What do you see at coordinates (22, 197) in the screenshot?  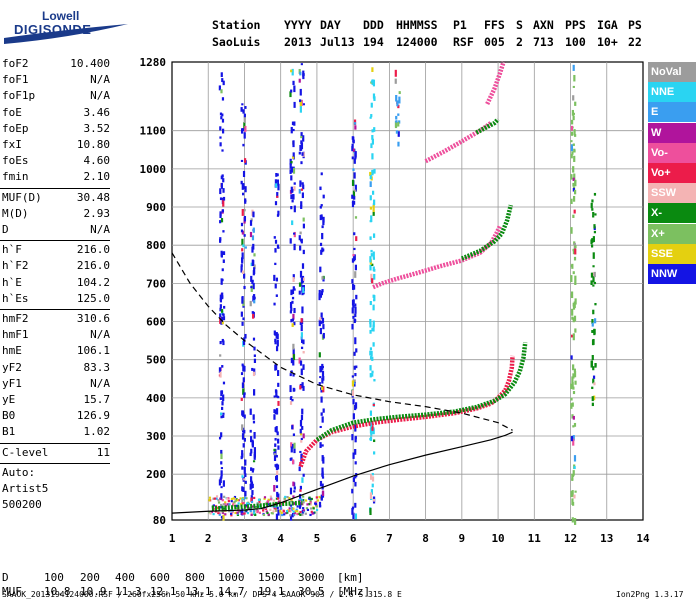 I see `param-name: MUF(D)` at bounding box center [22, 197].